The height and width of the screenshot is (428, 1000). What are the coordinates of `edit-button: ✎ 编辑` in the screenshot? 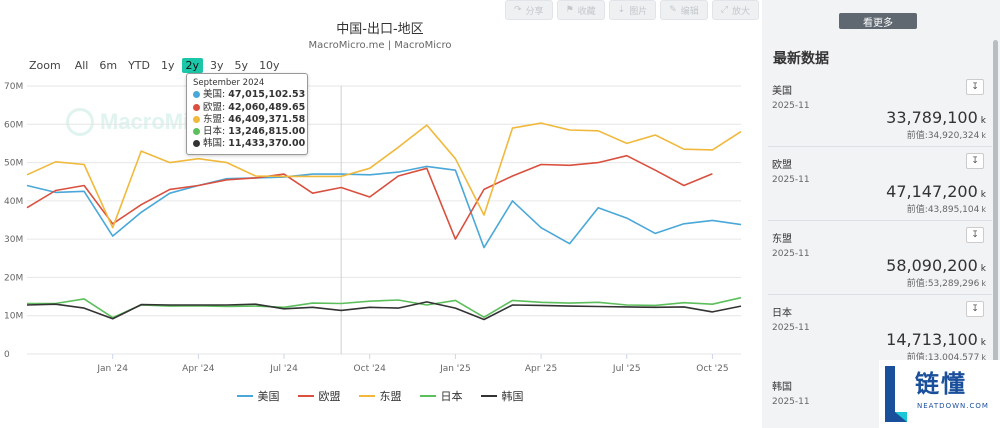 It's located at (684, 10).